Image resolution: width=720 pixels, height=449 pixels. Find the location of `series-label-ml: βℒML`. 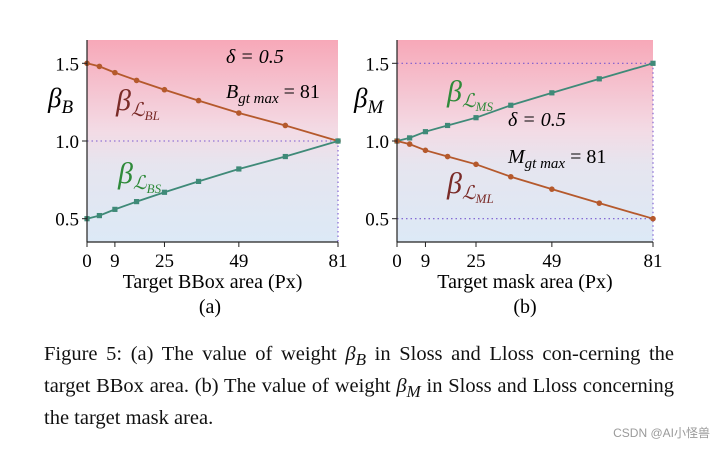

series-label-ml: βℒML is located at coordinates (470, 186).